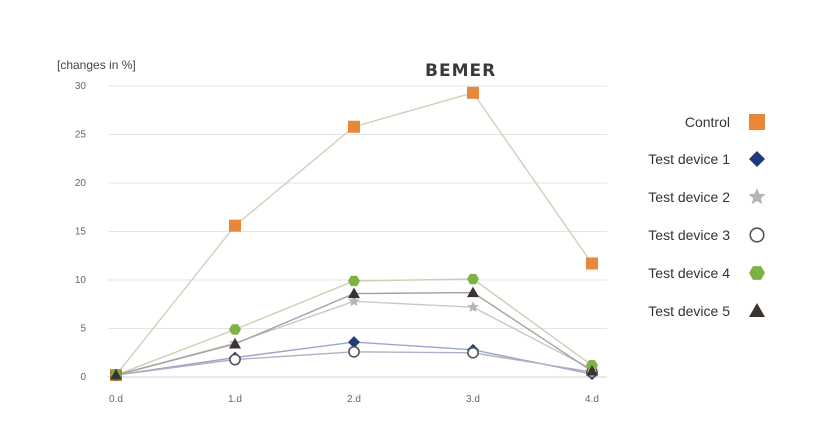 The image size is (837, 445). What do you see at coordinates (689, 235) in the screenshot?
I see `legend-label: Test device 3` at bounding box center [689, 235].